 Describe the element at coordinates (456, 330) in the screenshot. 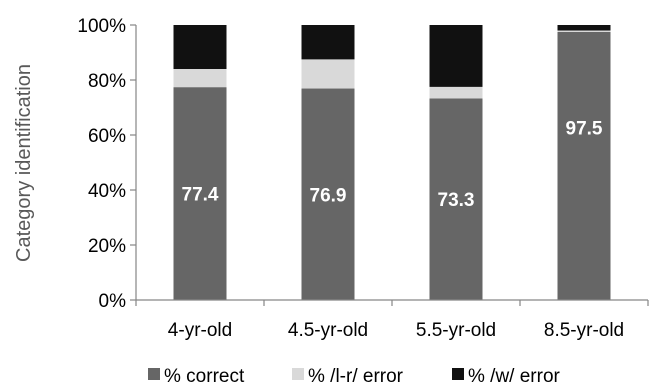

I see `x-tick-label: 5.5-yr-old` at that location.